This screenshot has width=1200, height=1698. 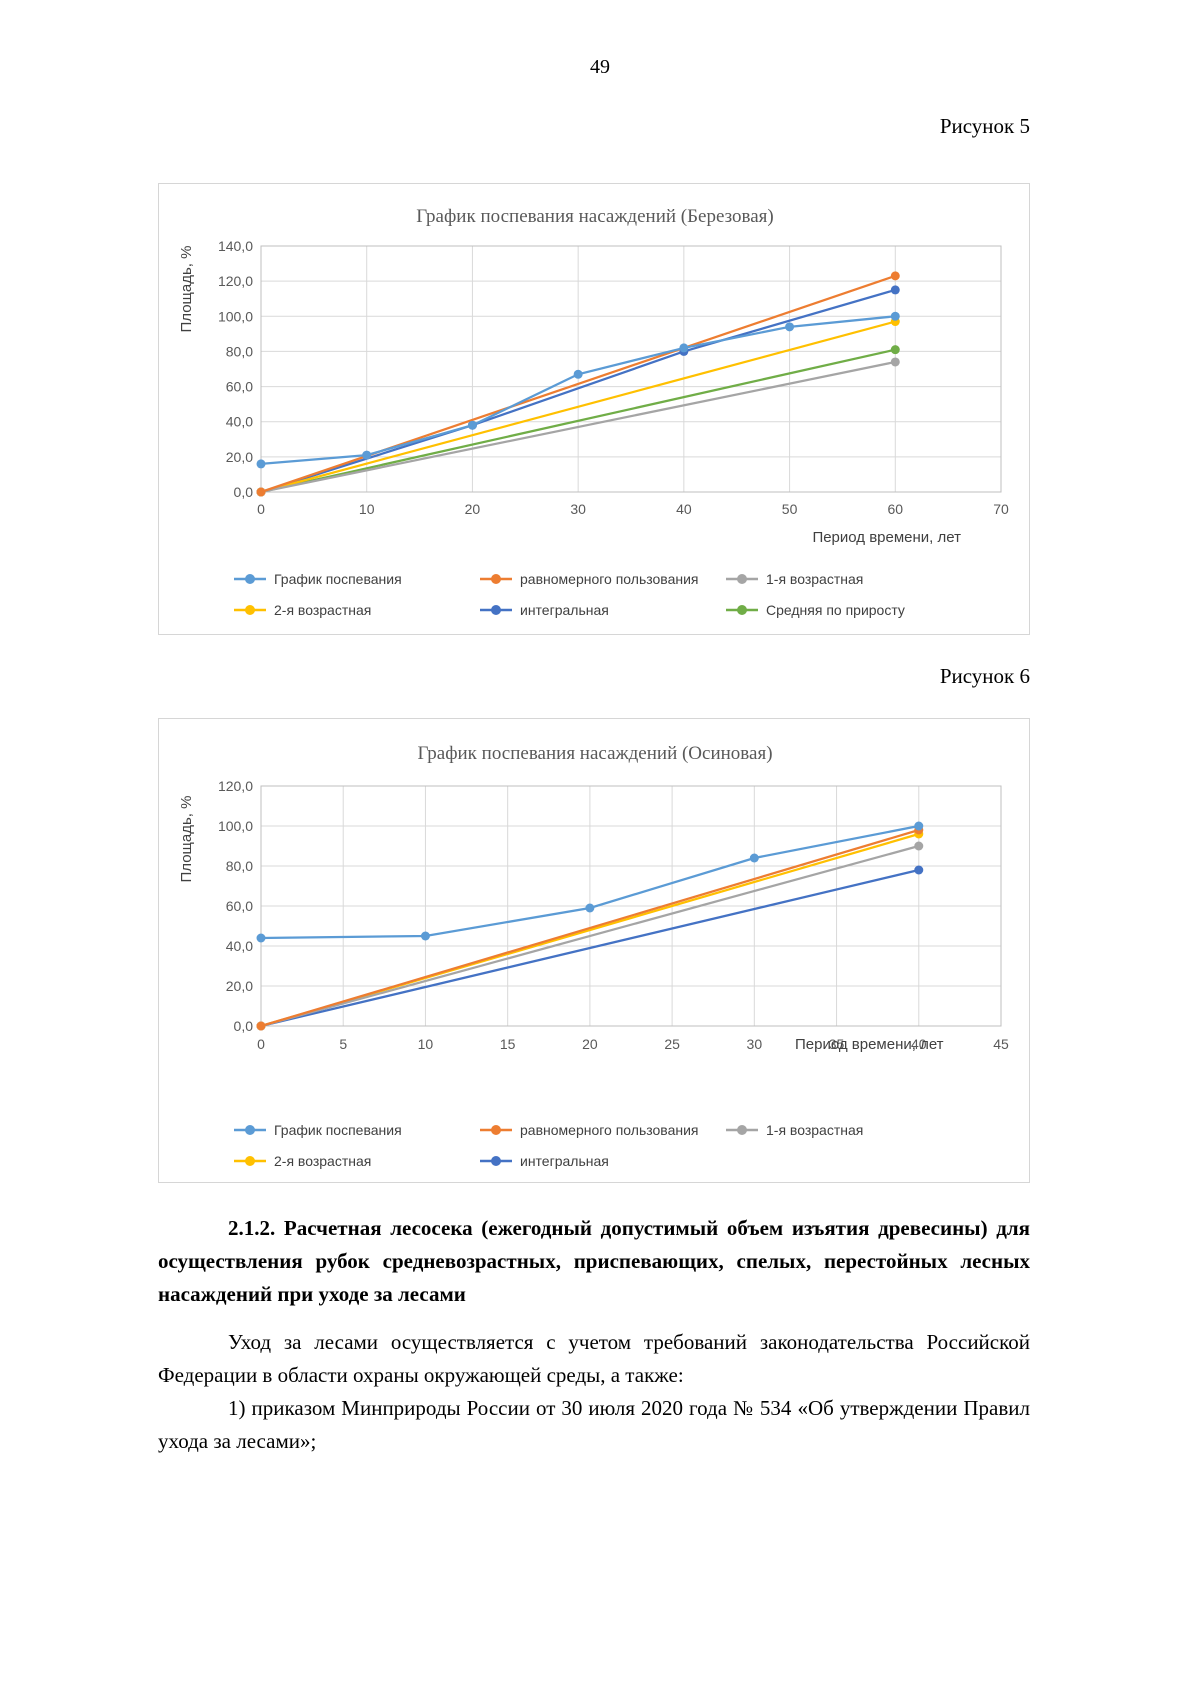 What do you see at coordinates (1001, 509) in the screenshot?
I see `x-tick-label: 70` at bounding box center [1001, 509].